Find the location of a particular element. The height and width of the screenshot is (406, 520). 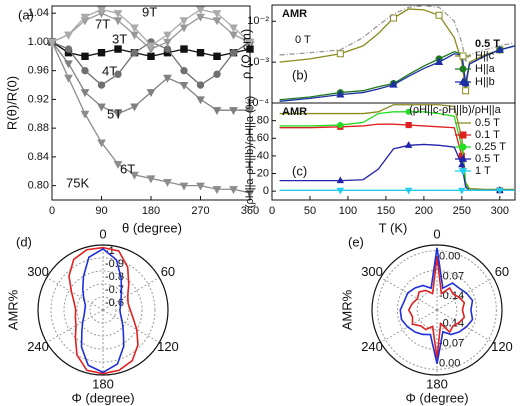

y-axis-label: (ρH||a-ρH||b)/ρH||a (%) is located at coordinates (250, 152).